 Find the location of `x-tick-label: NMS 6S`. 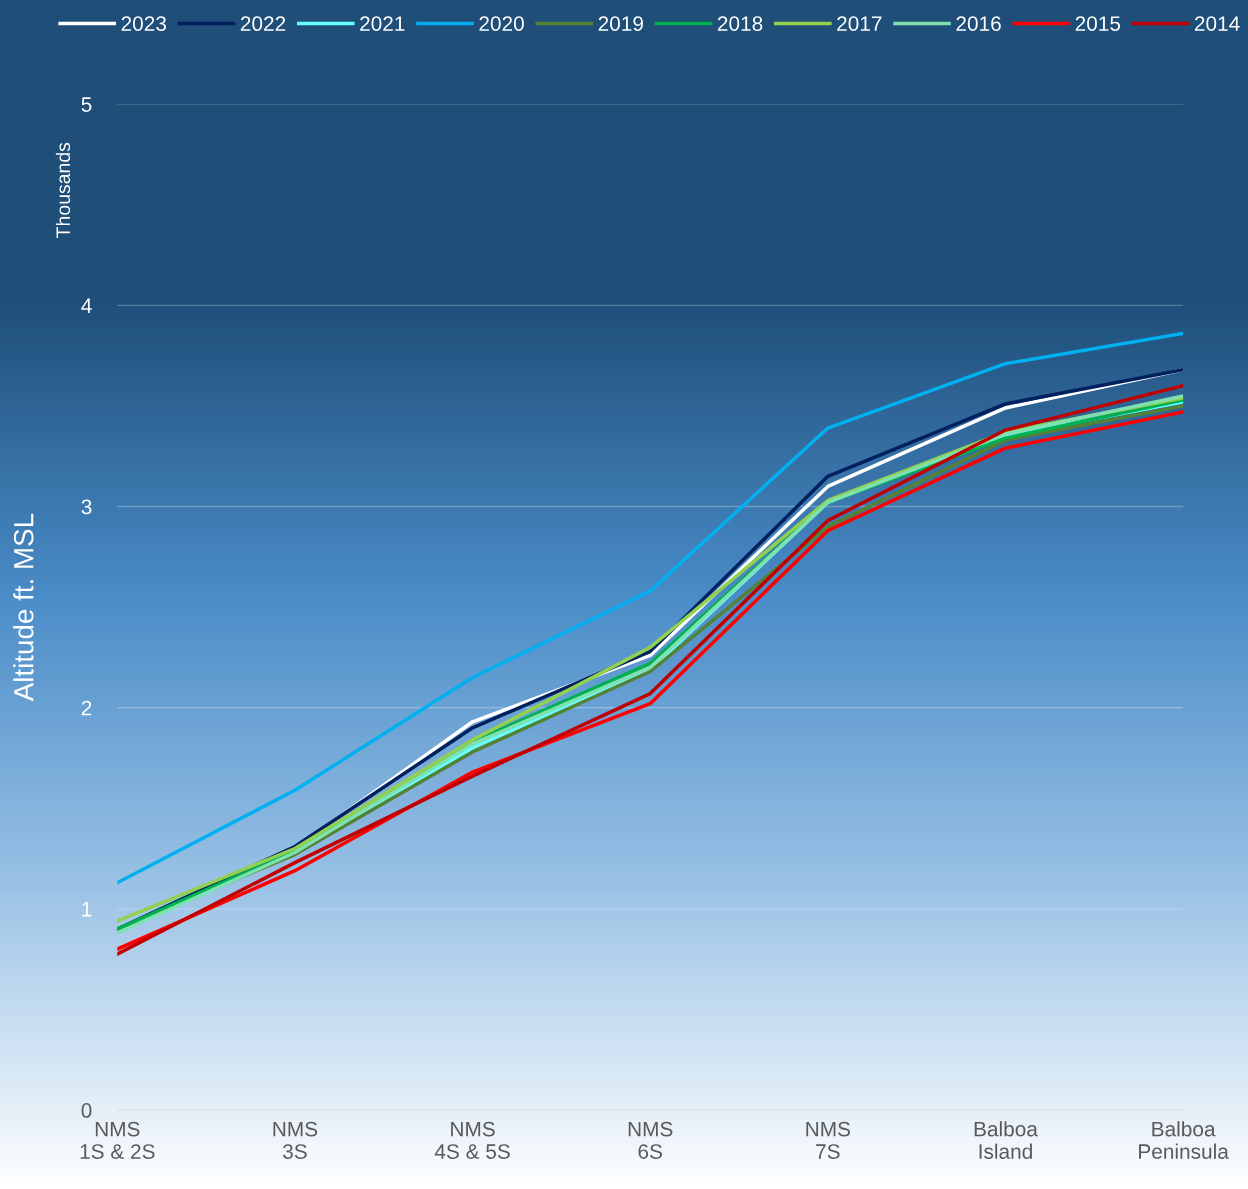

x-tick-label: NMS 6S is located at coordinates (650, 1140).